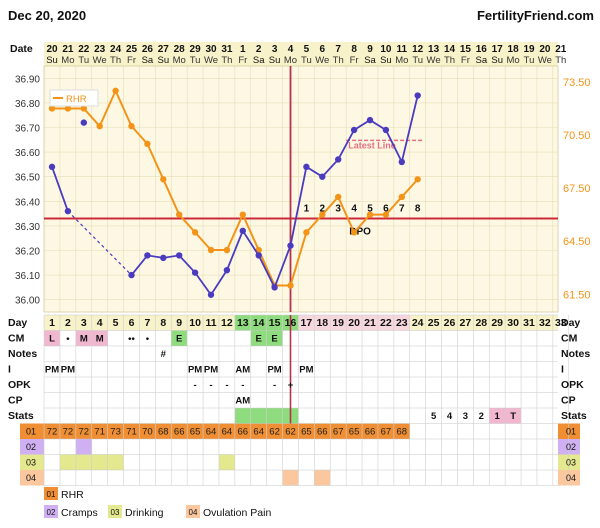  Describe the element at coordinates (323, 49) in the screenshot. I see `date-tick: 6` at that location.